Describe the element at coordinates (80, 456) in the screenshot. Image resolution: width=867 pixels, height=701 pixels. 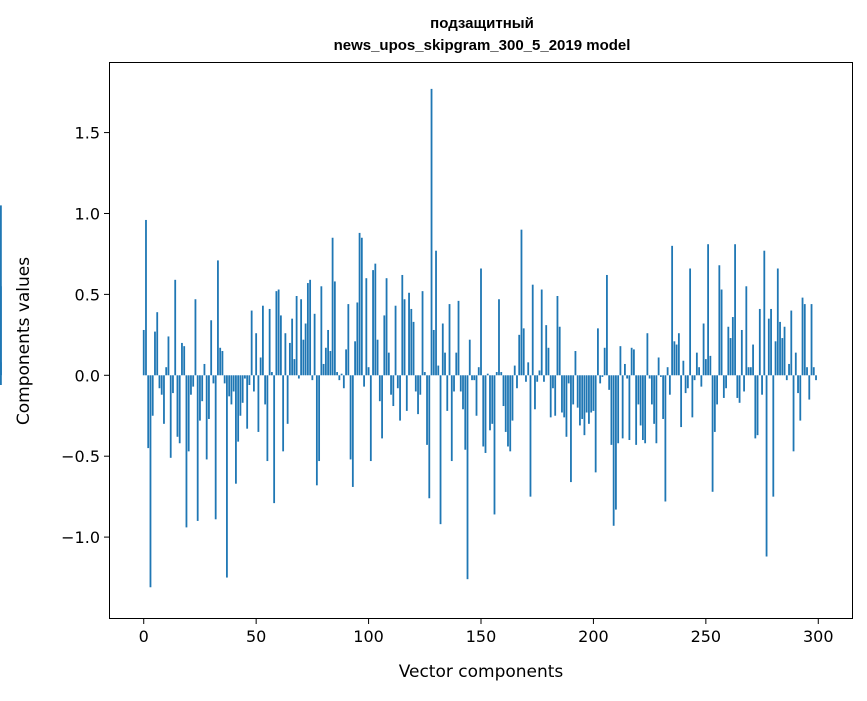
I see `y-tick-label: −0.5` at that location.